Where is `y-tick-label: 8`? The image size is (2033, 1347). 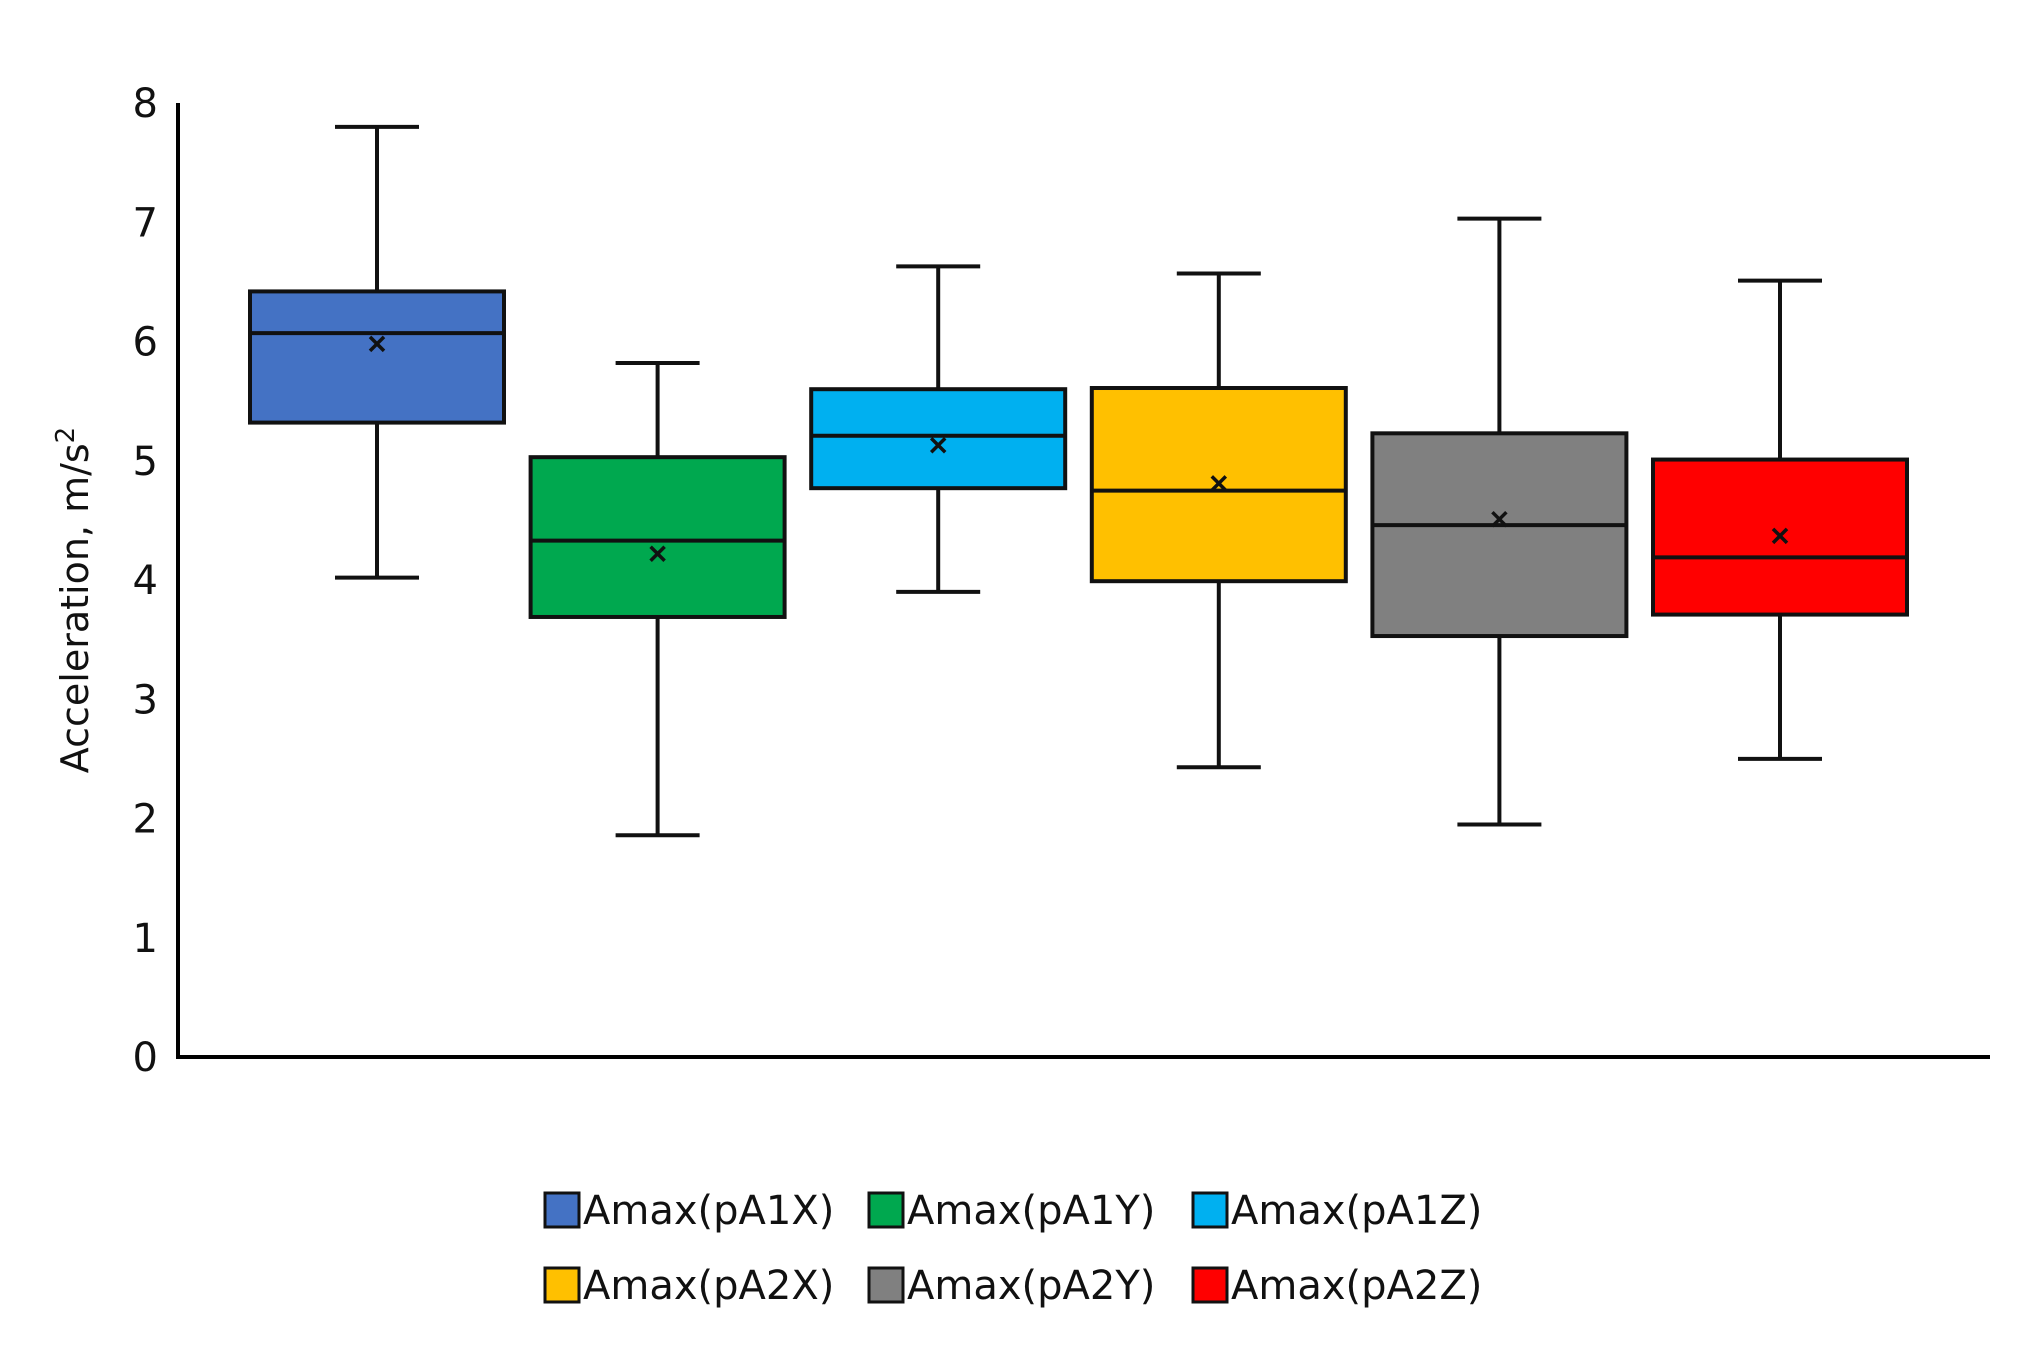
y-tick-label: 8 is located at coordinates (145, 104).